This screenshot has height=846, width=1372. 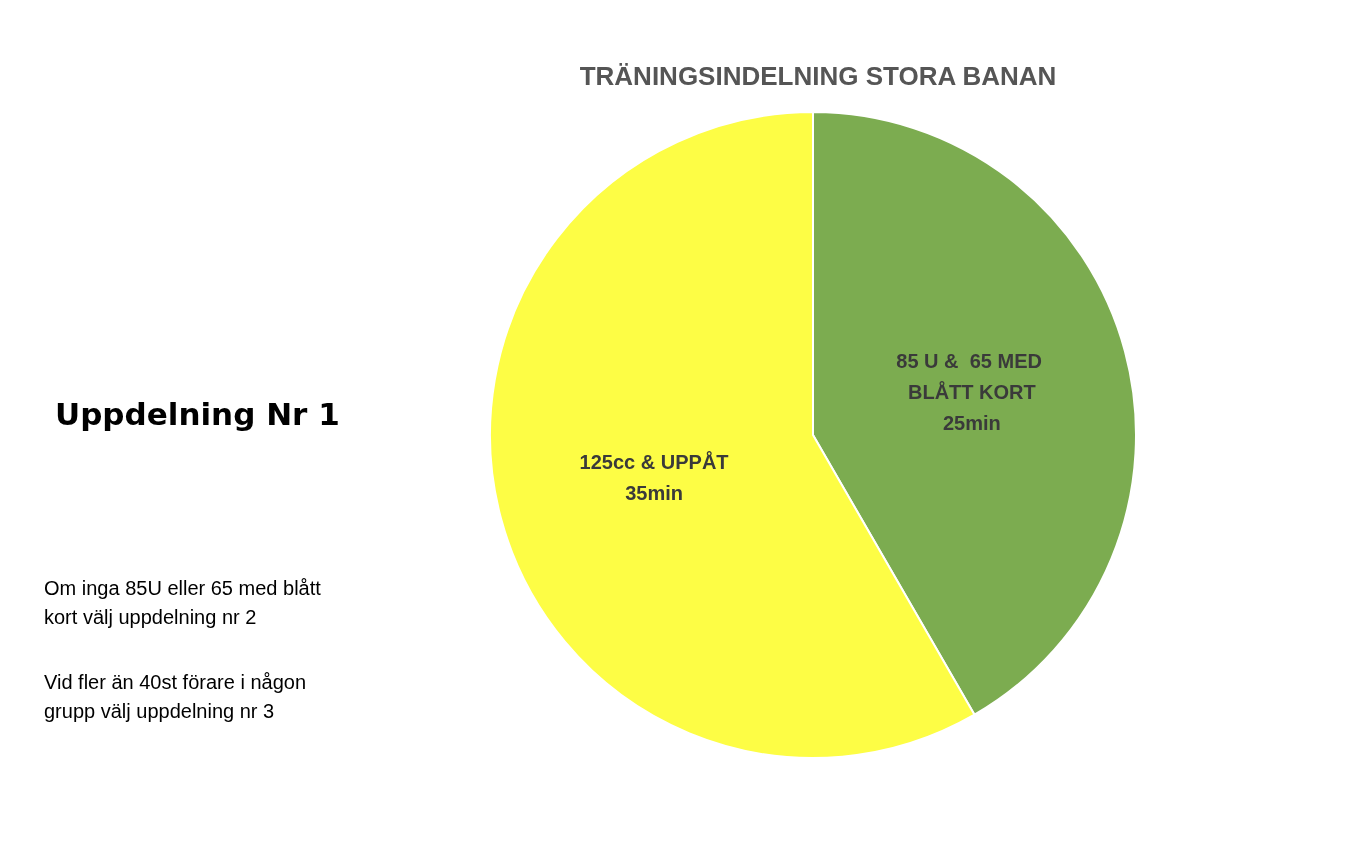 What do you see at coordinates (972, 377) in the screenshot?
I see `slice-label: 85 U & 65 MED BLÅTT KORT` at bounding box center [972, 377].